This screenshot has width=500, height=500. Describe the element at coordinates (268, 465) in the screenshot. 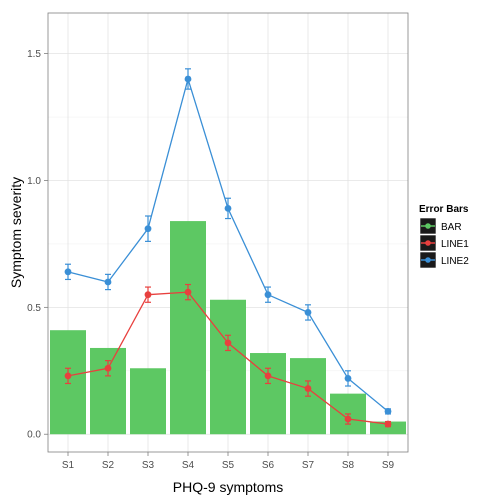

I see `x-tick-label: S6` at that location.